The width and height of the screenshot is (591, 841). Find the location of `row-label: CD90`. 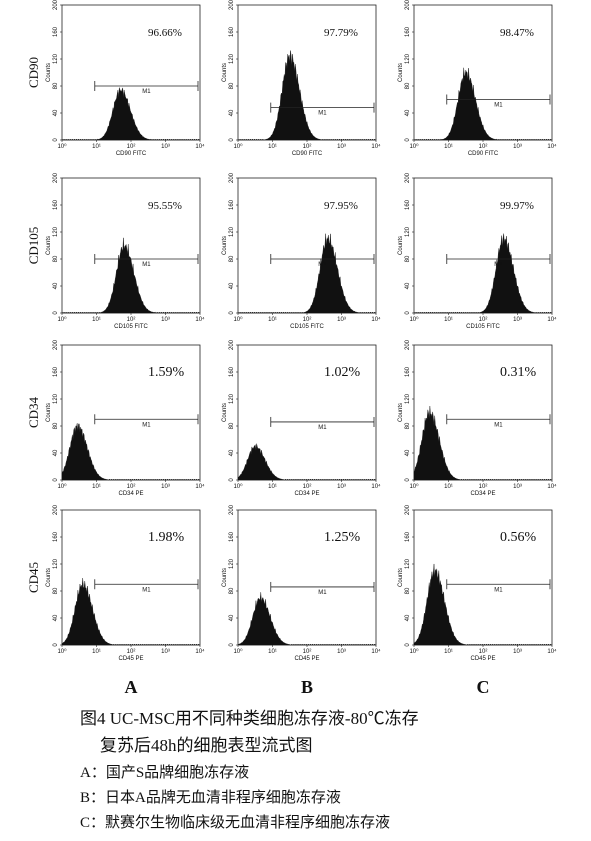

row-label: CD90 is located at coordinates (33, 72).